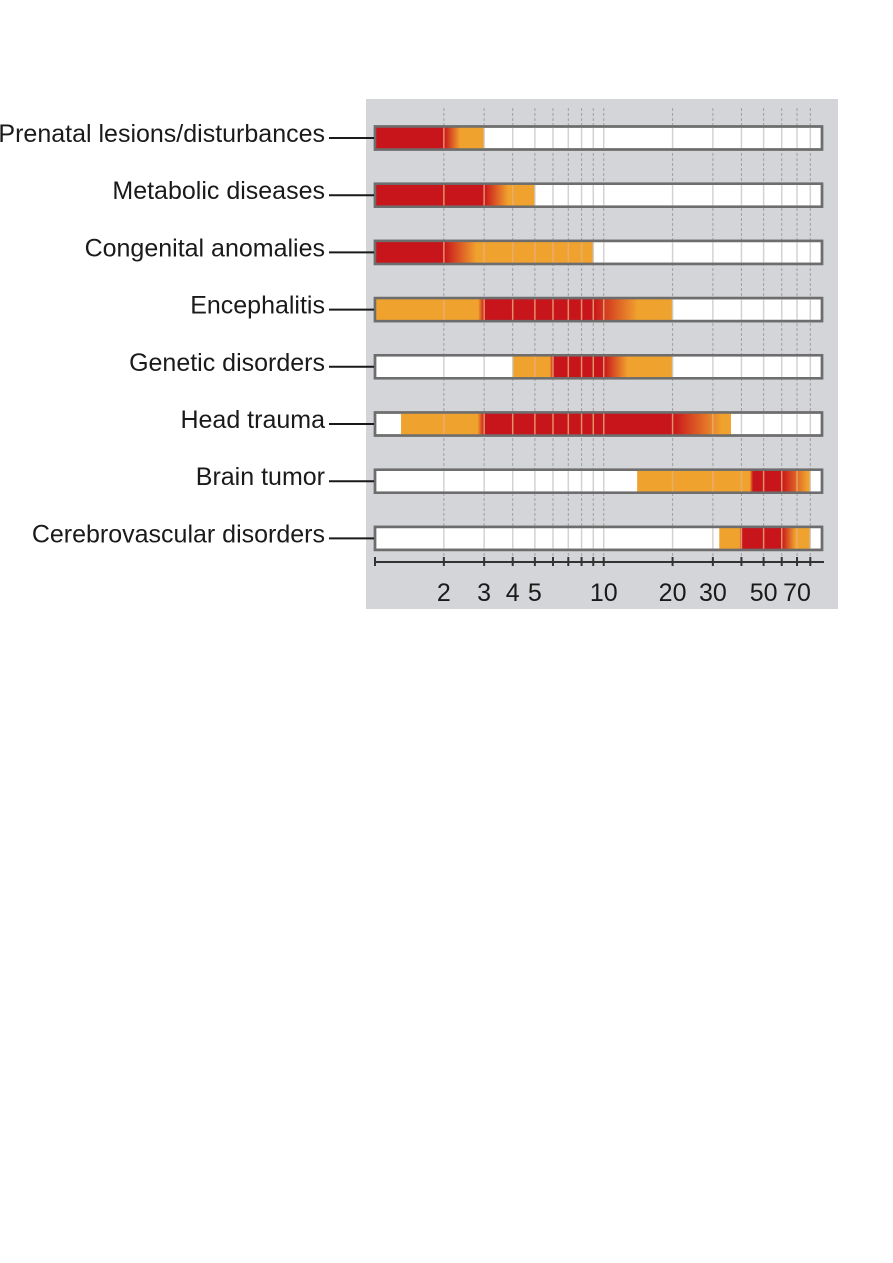 This screenshot has height=1263, width=893. I want to click on x-axis: 2 3 4 5 10 20 30 50 70, so click(599, 582).